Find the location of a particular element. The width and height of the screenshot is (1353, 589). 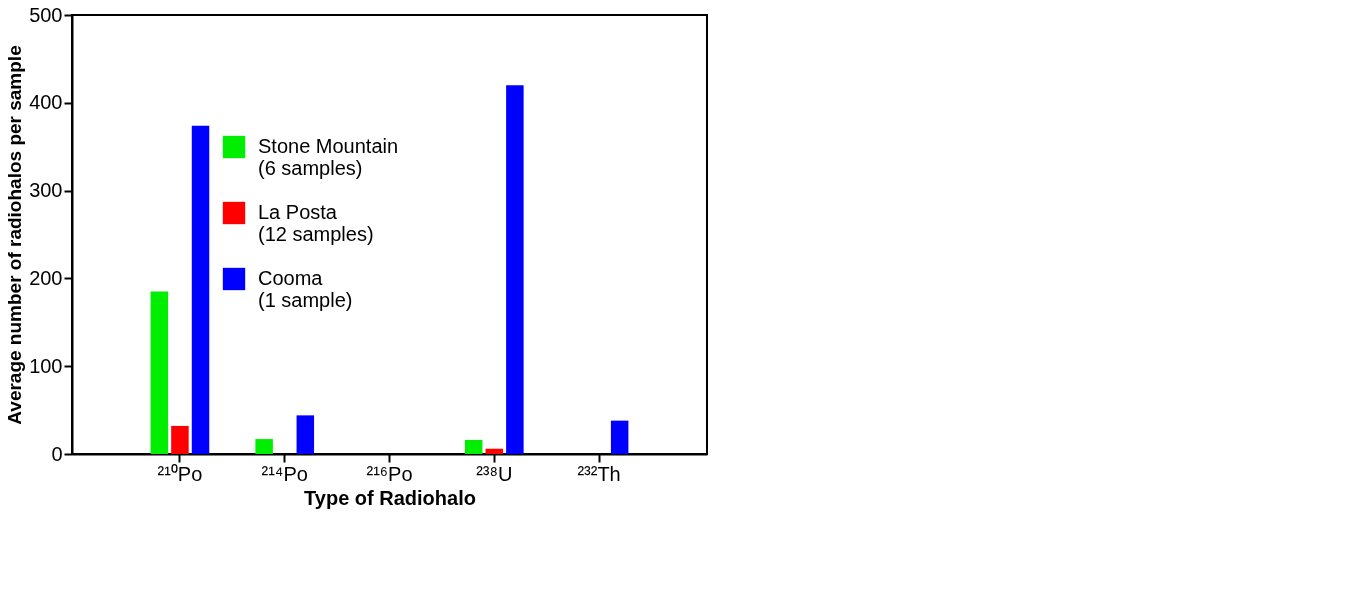

legend-label: Stone Mountain (6 samples) is located at coordinates (328, 157).